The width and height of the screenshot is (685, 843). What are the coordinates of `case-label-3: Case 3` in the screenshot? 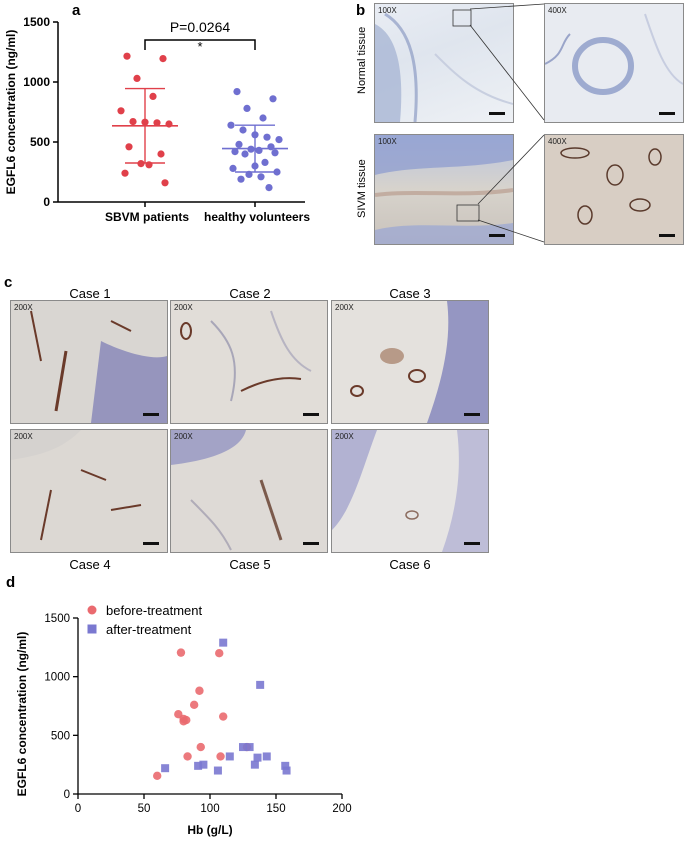 It's located at (410, 293).